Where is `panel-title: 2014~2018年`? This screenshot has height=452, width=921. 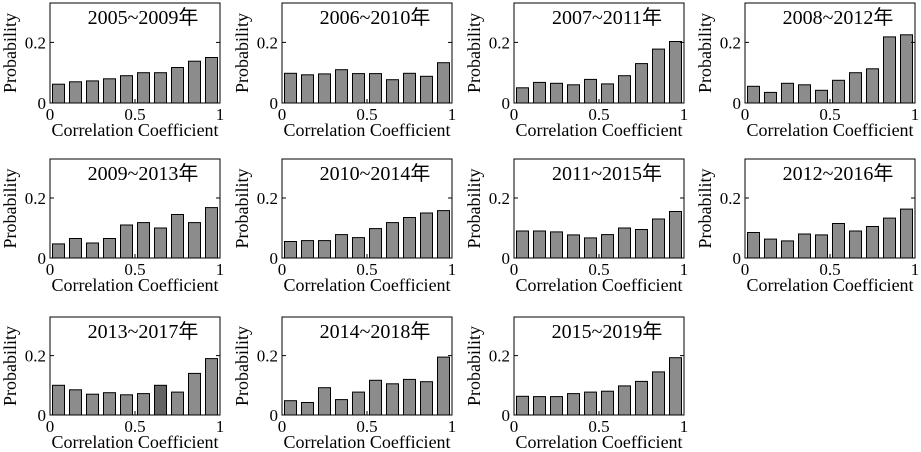 panel-title: 2014~2018年 is located at coordinates (375, 331).